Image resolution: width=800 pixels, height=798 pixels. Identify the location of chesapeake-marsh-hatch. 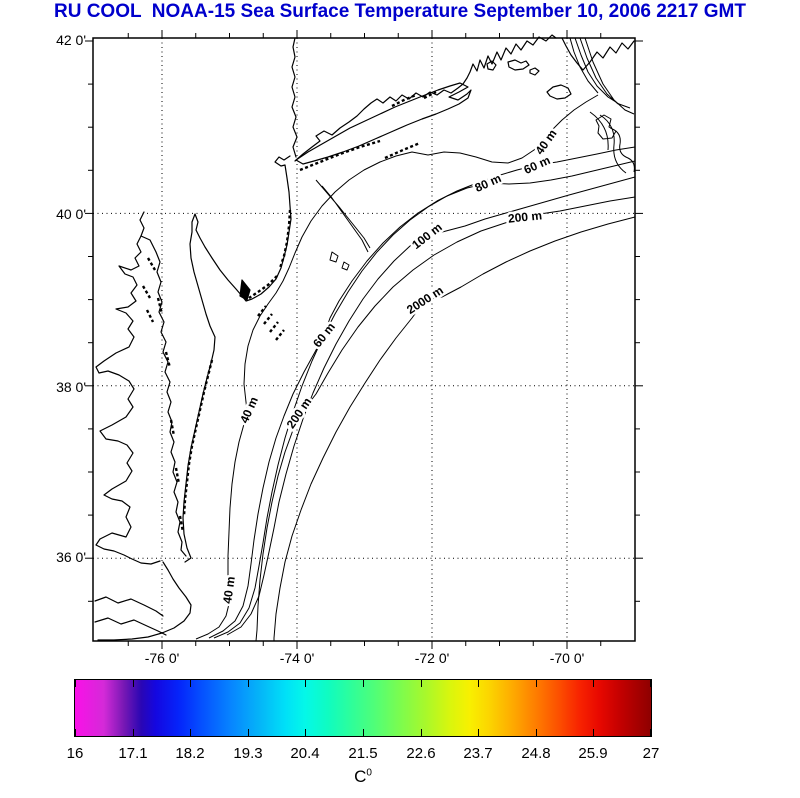
(163, 395).